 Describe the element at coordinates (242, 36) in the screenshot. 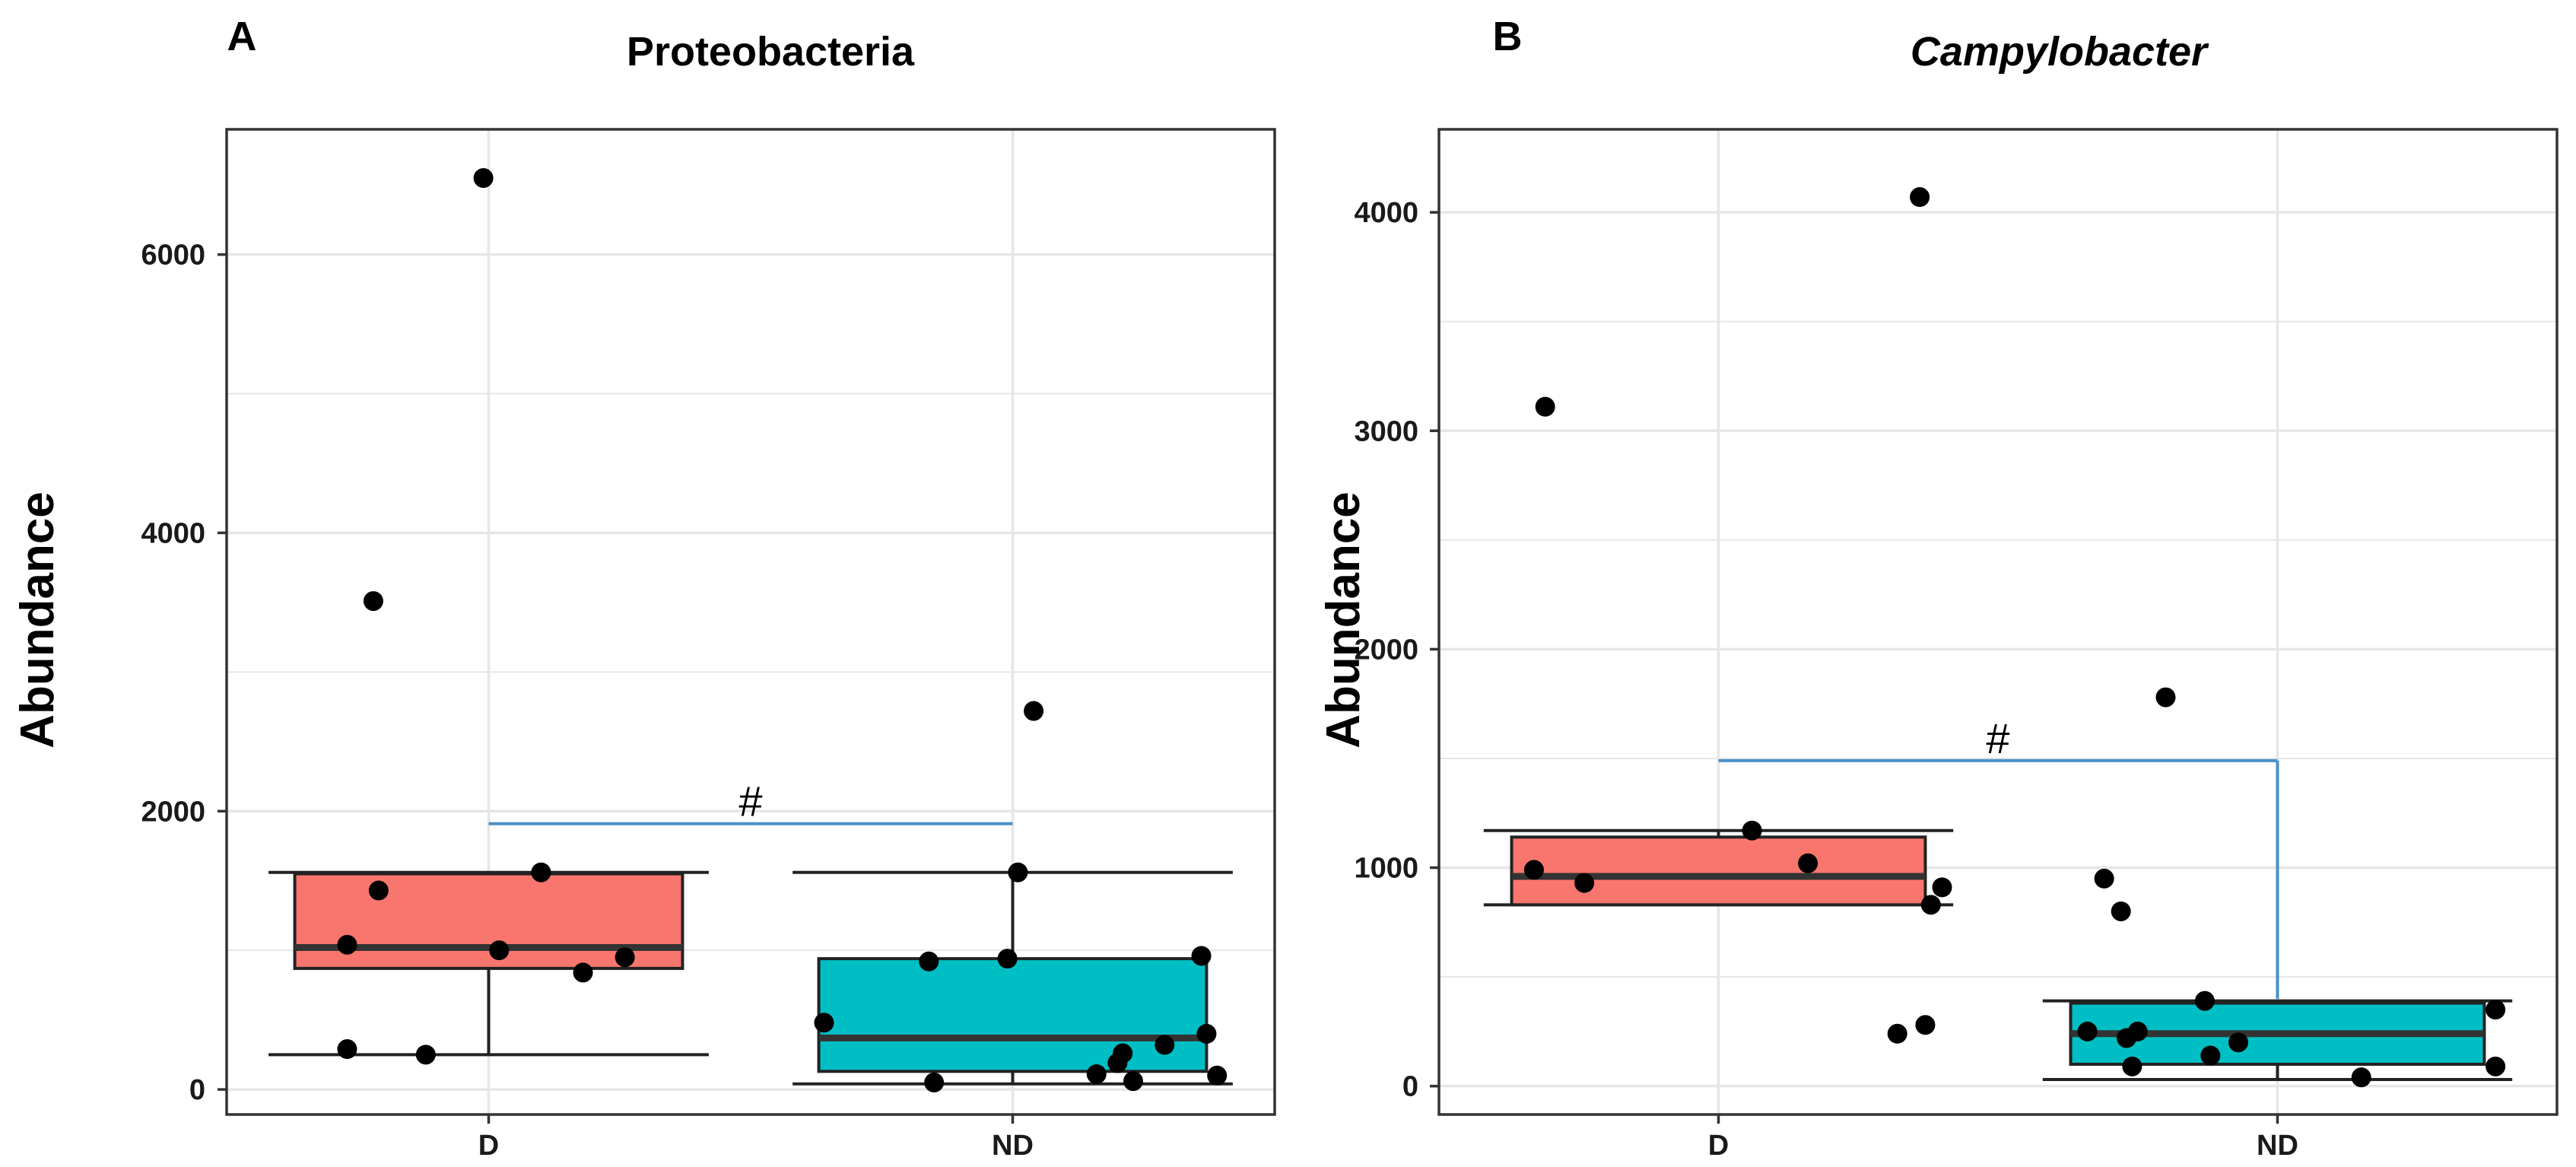

I see `panel-label: A` at that location.